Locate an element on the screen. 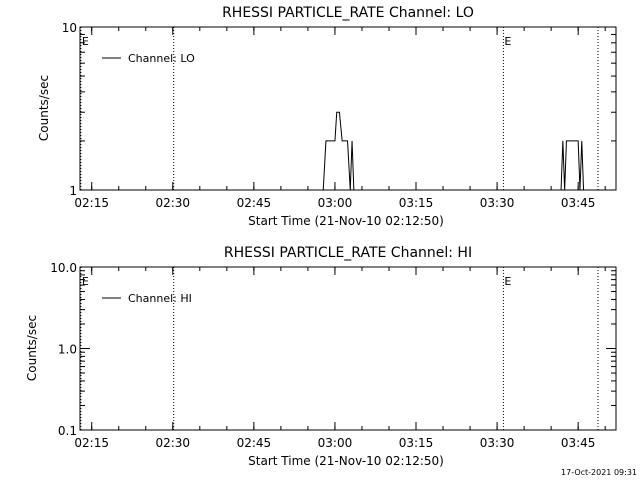 This screenshot has height=480, width=640. footer-timestamp: 17-Oct-2021 09:31 is located at coordinates (599, 472).